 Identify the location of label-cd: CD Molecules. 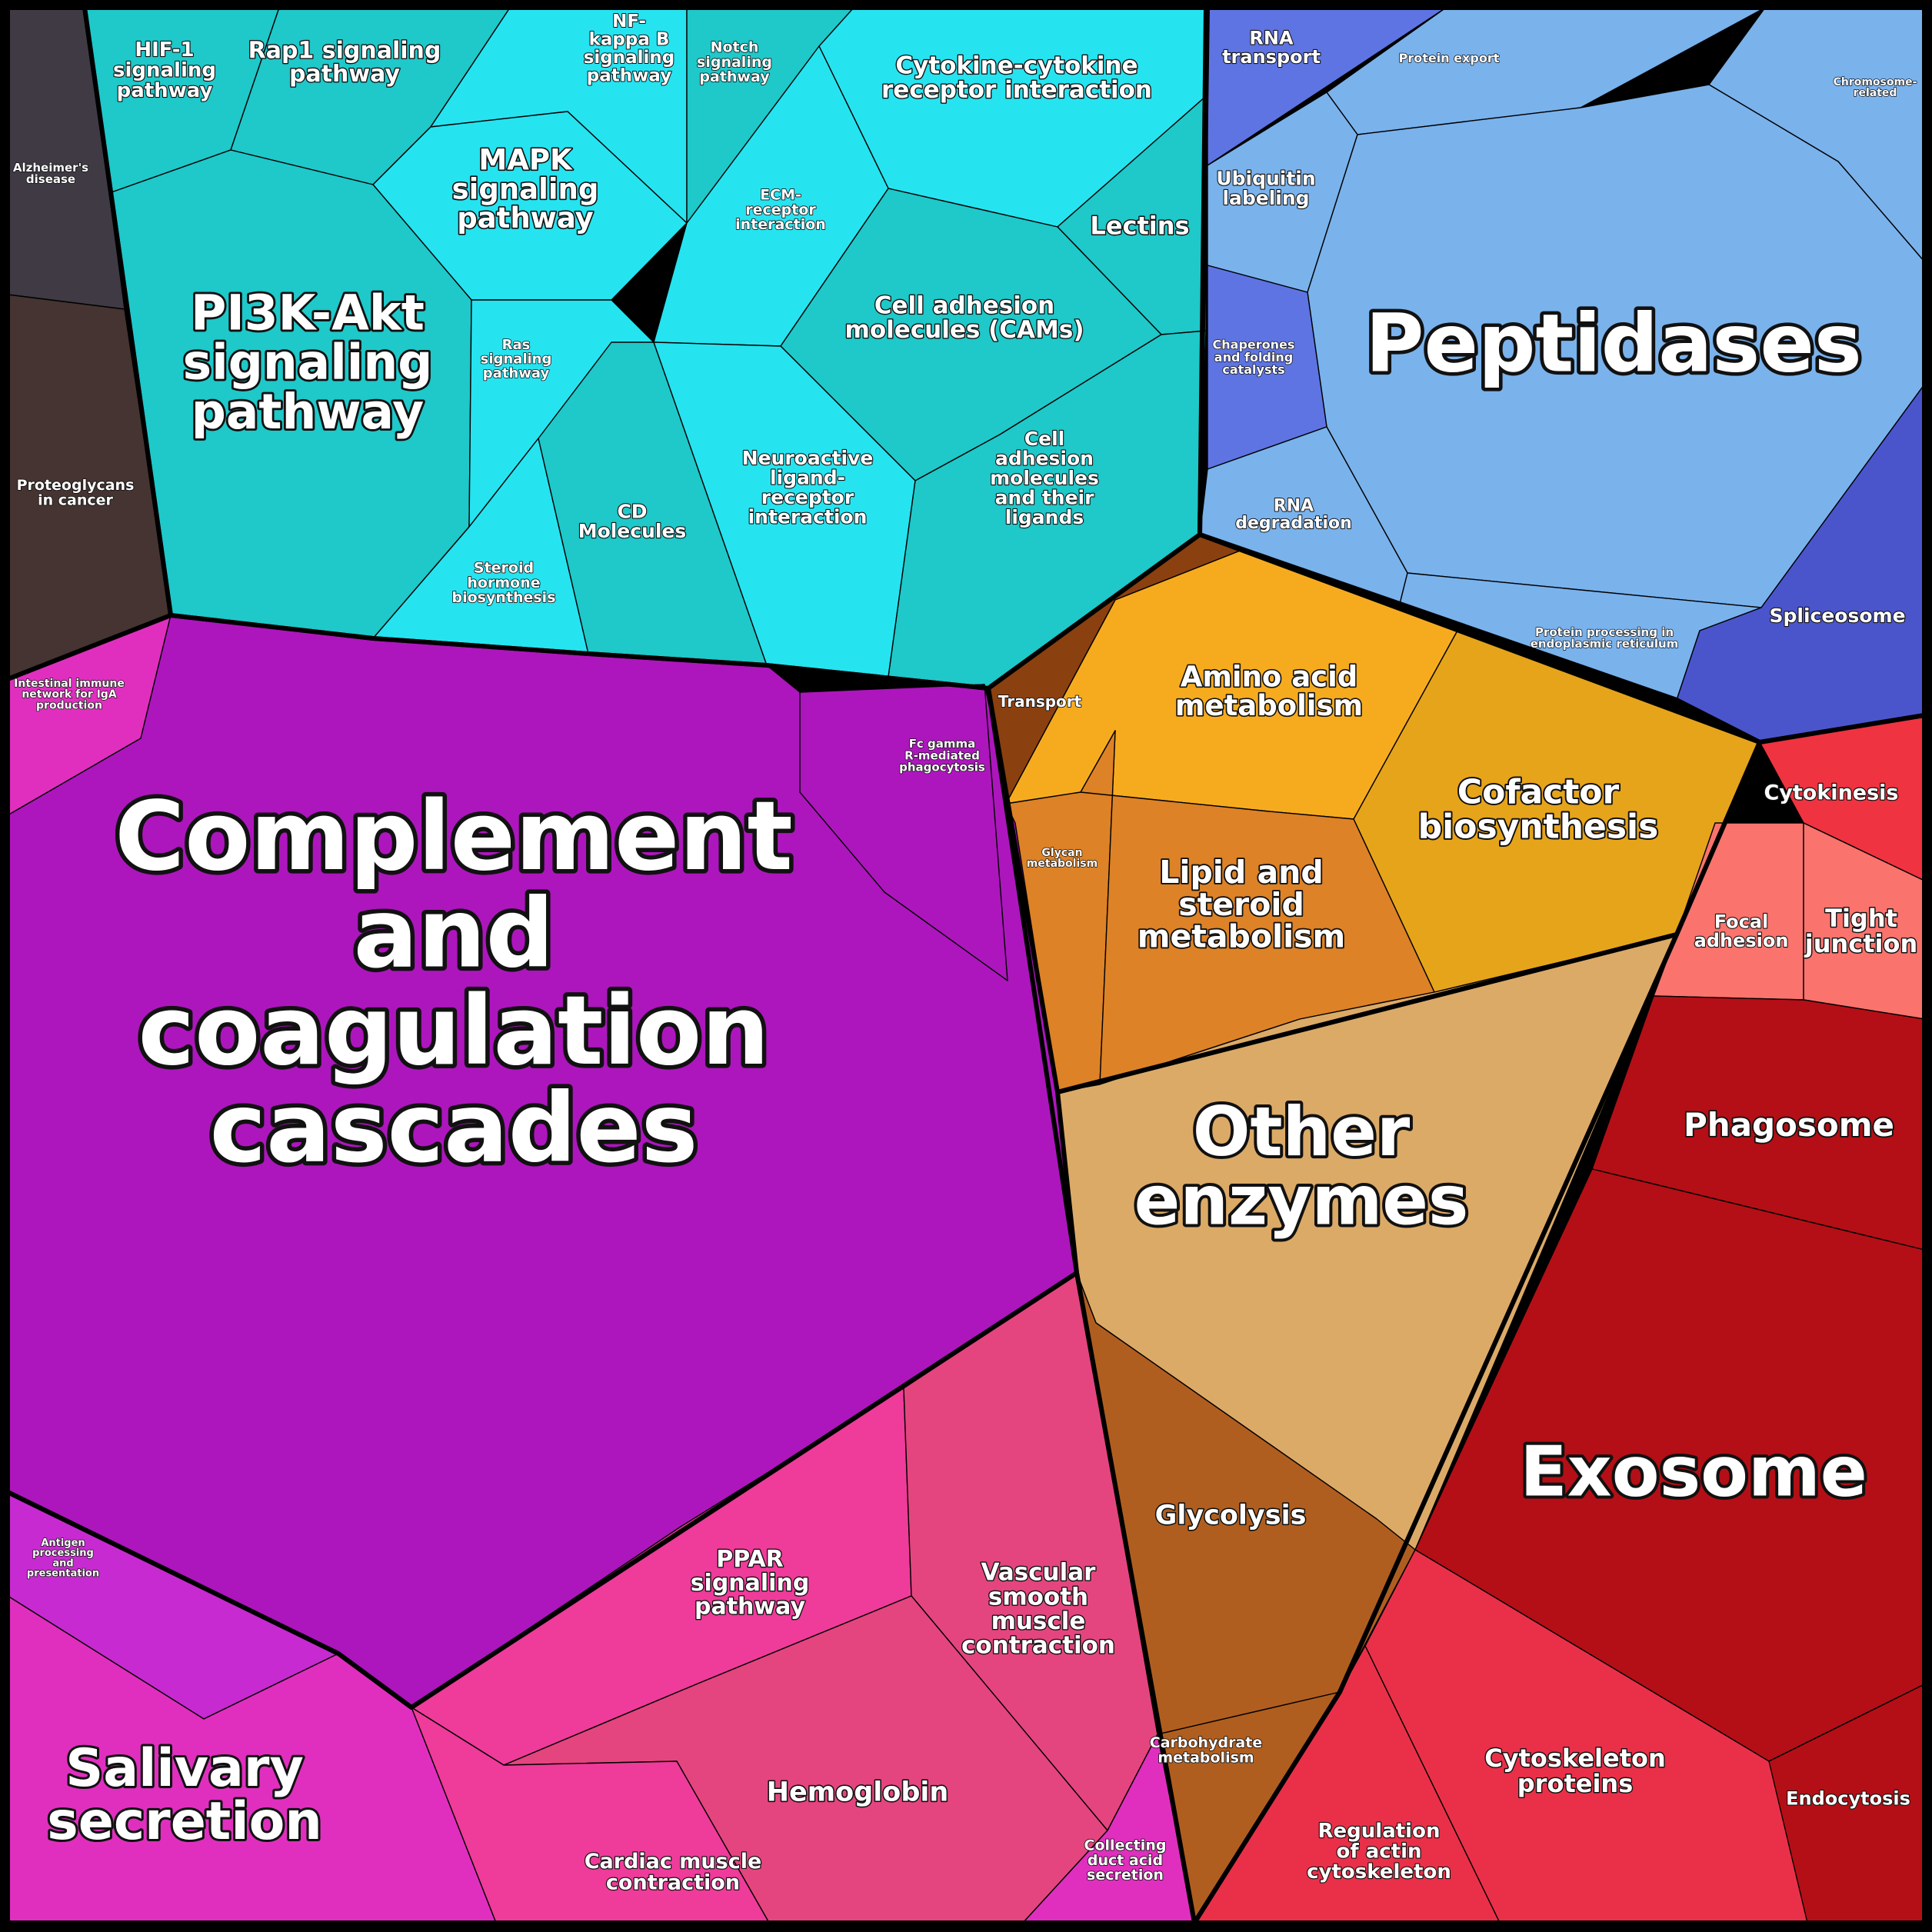
(632, 521).